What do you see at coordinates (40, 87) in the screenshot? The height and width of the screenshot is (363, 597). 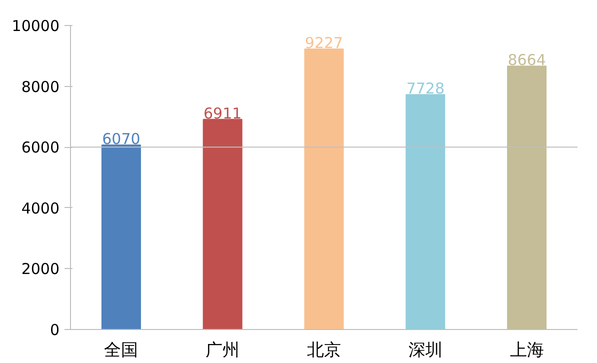 I see `y-tick-label: 8000` at bounding box center [40, 87].